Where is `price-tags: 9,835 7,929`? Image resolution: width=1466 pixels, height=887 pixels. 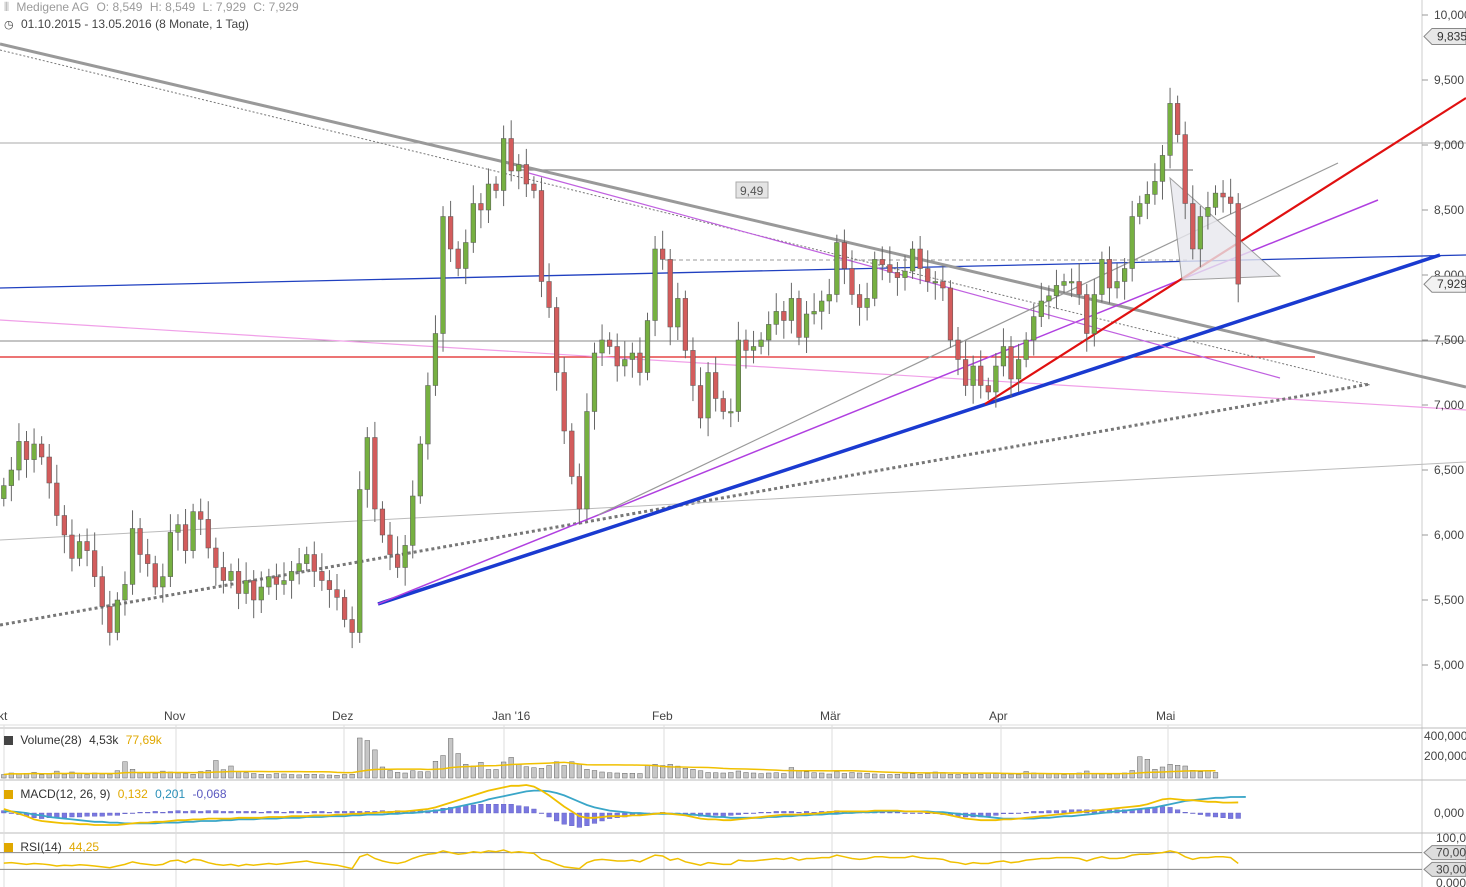 price-tags: 9,835 7,929 is located at coordinates (1444, 160).